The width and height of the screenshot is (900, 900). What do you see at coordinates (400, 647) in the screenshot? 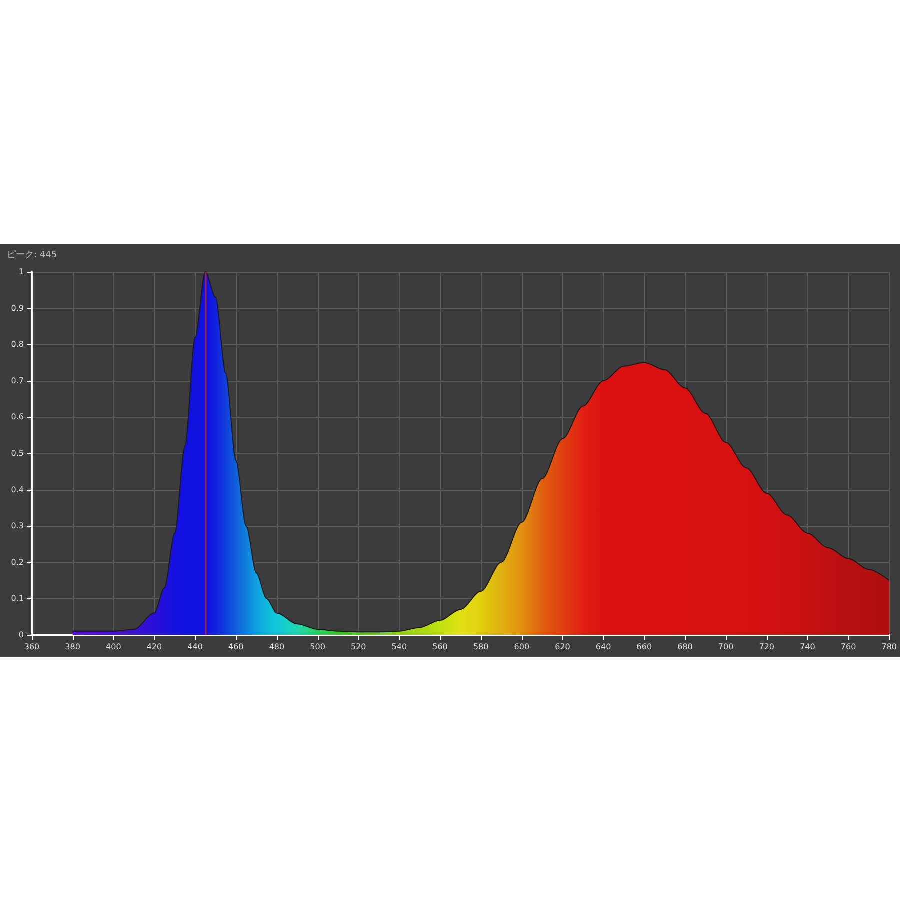
I see `x-tick-label: 540` at bounding box center [400, 647].